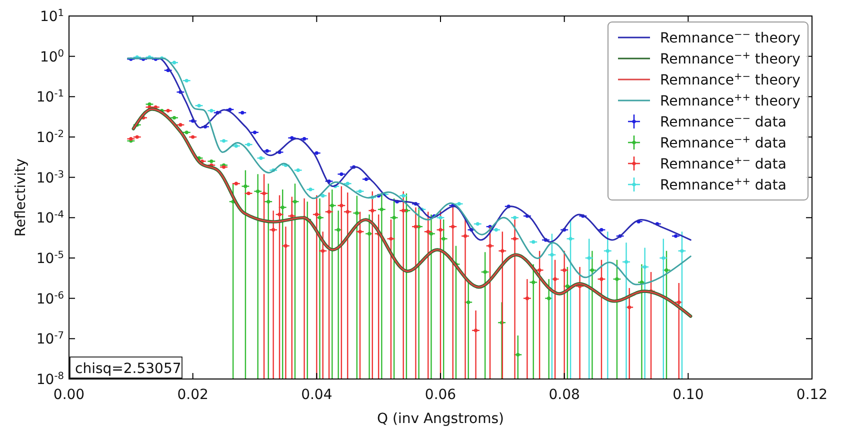 This screenshot has height=443, width=844. I want to click on x-tick-label: 0.02, so click(192, 395).